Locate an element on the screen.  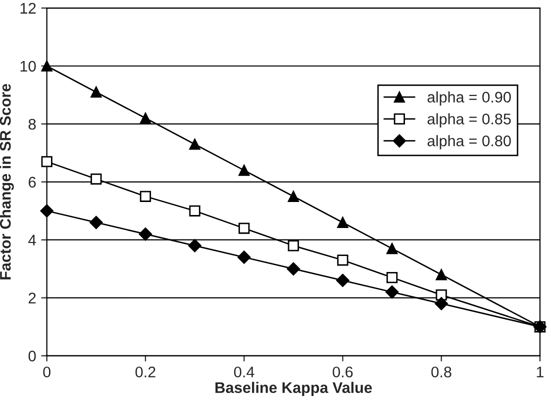
x-tick-label: 0.8 is located at coordinates (441, 372).